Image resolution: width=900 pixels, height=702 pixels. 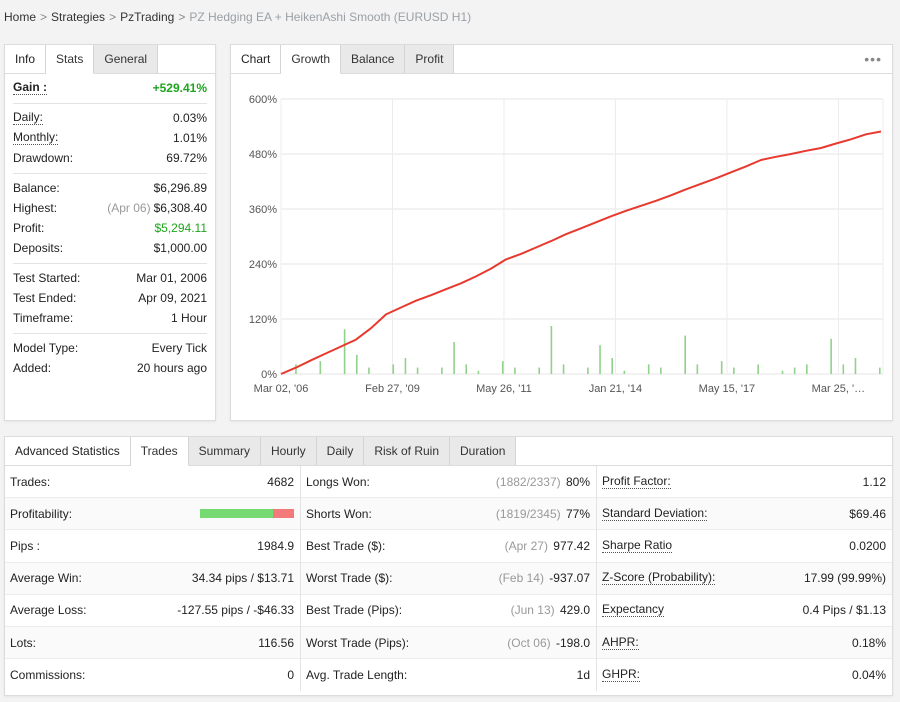 What do you see at coordinates (577, 513) in the screenshot?
I see `shorts-won-value: 77%` at bounding box center [577, 513].